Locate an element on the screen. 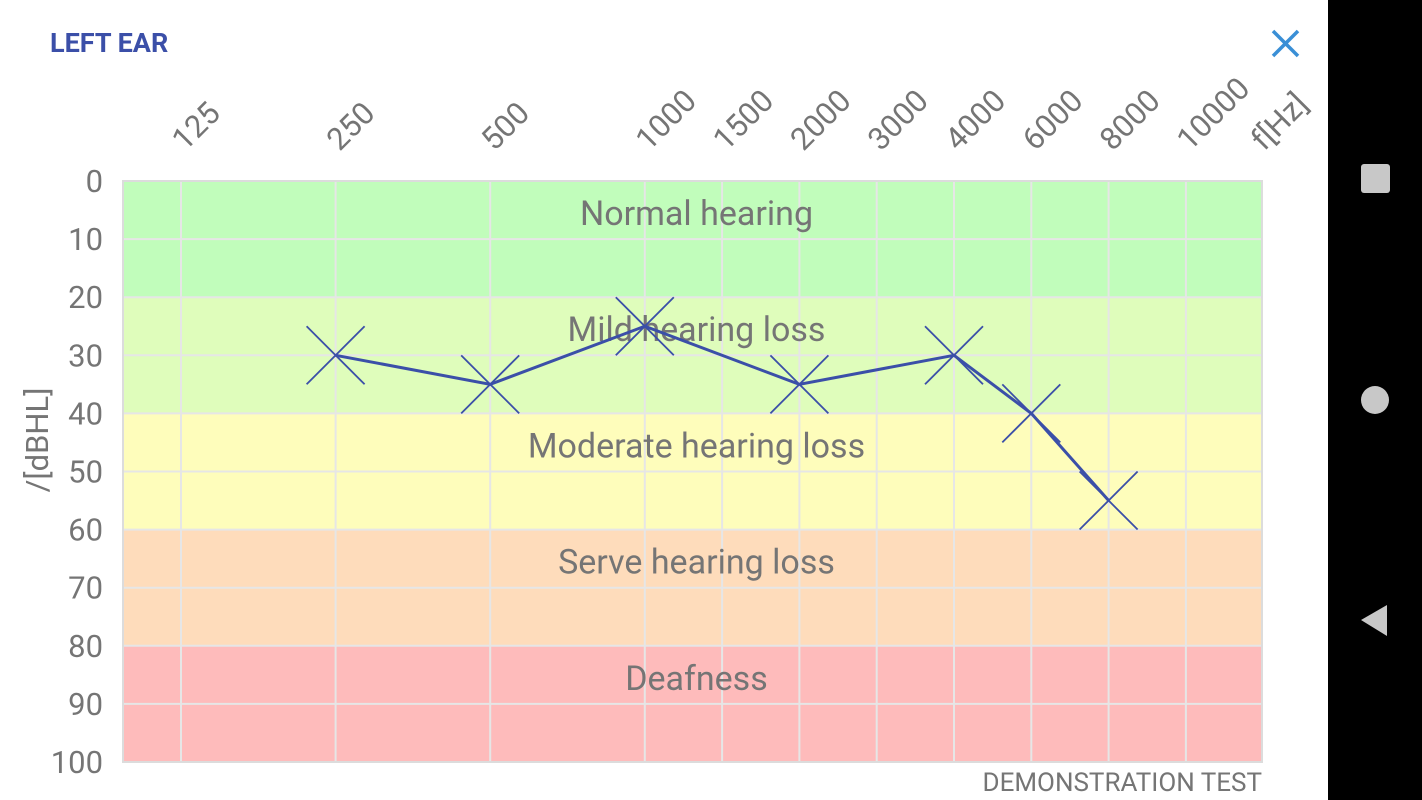 The height and width of the screenshot is (800, 1422). band-label: Mild hearing loss is located at coordinates (697, 330).